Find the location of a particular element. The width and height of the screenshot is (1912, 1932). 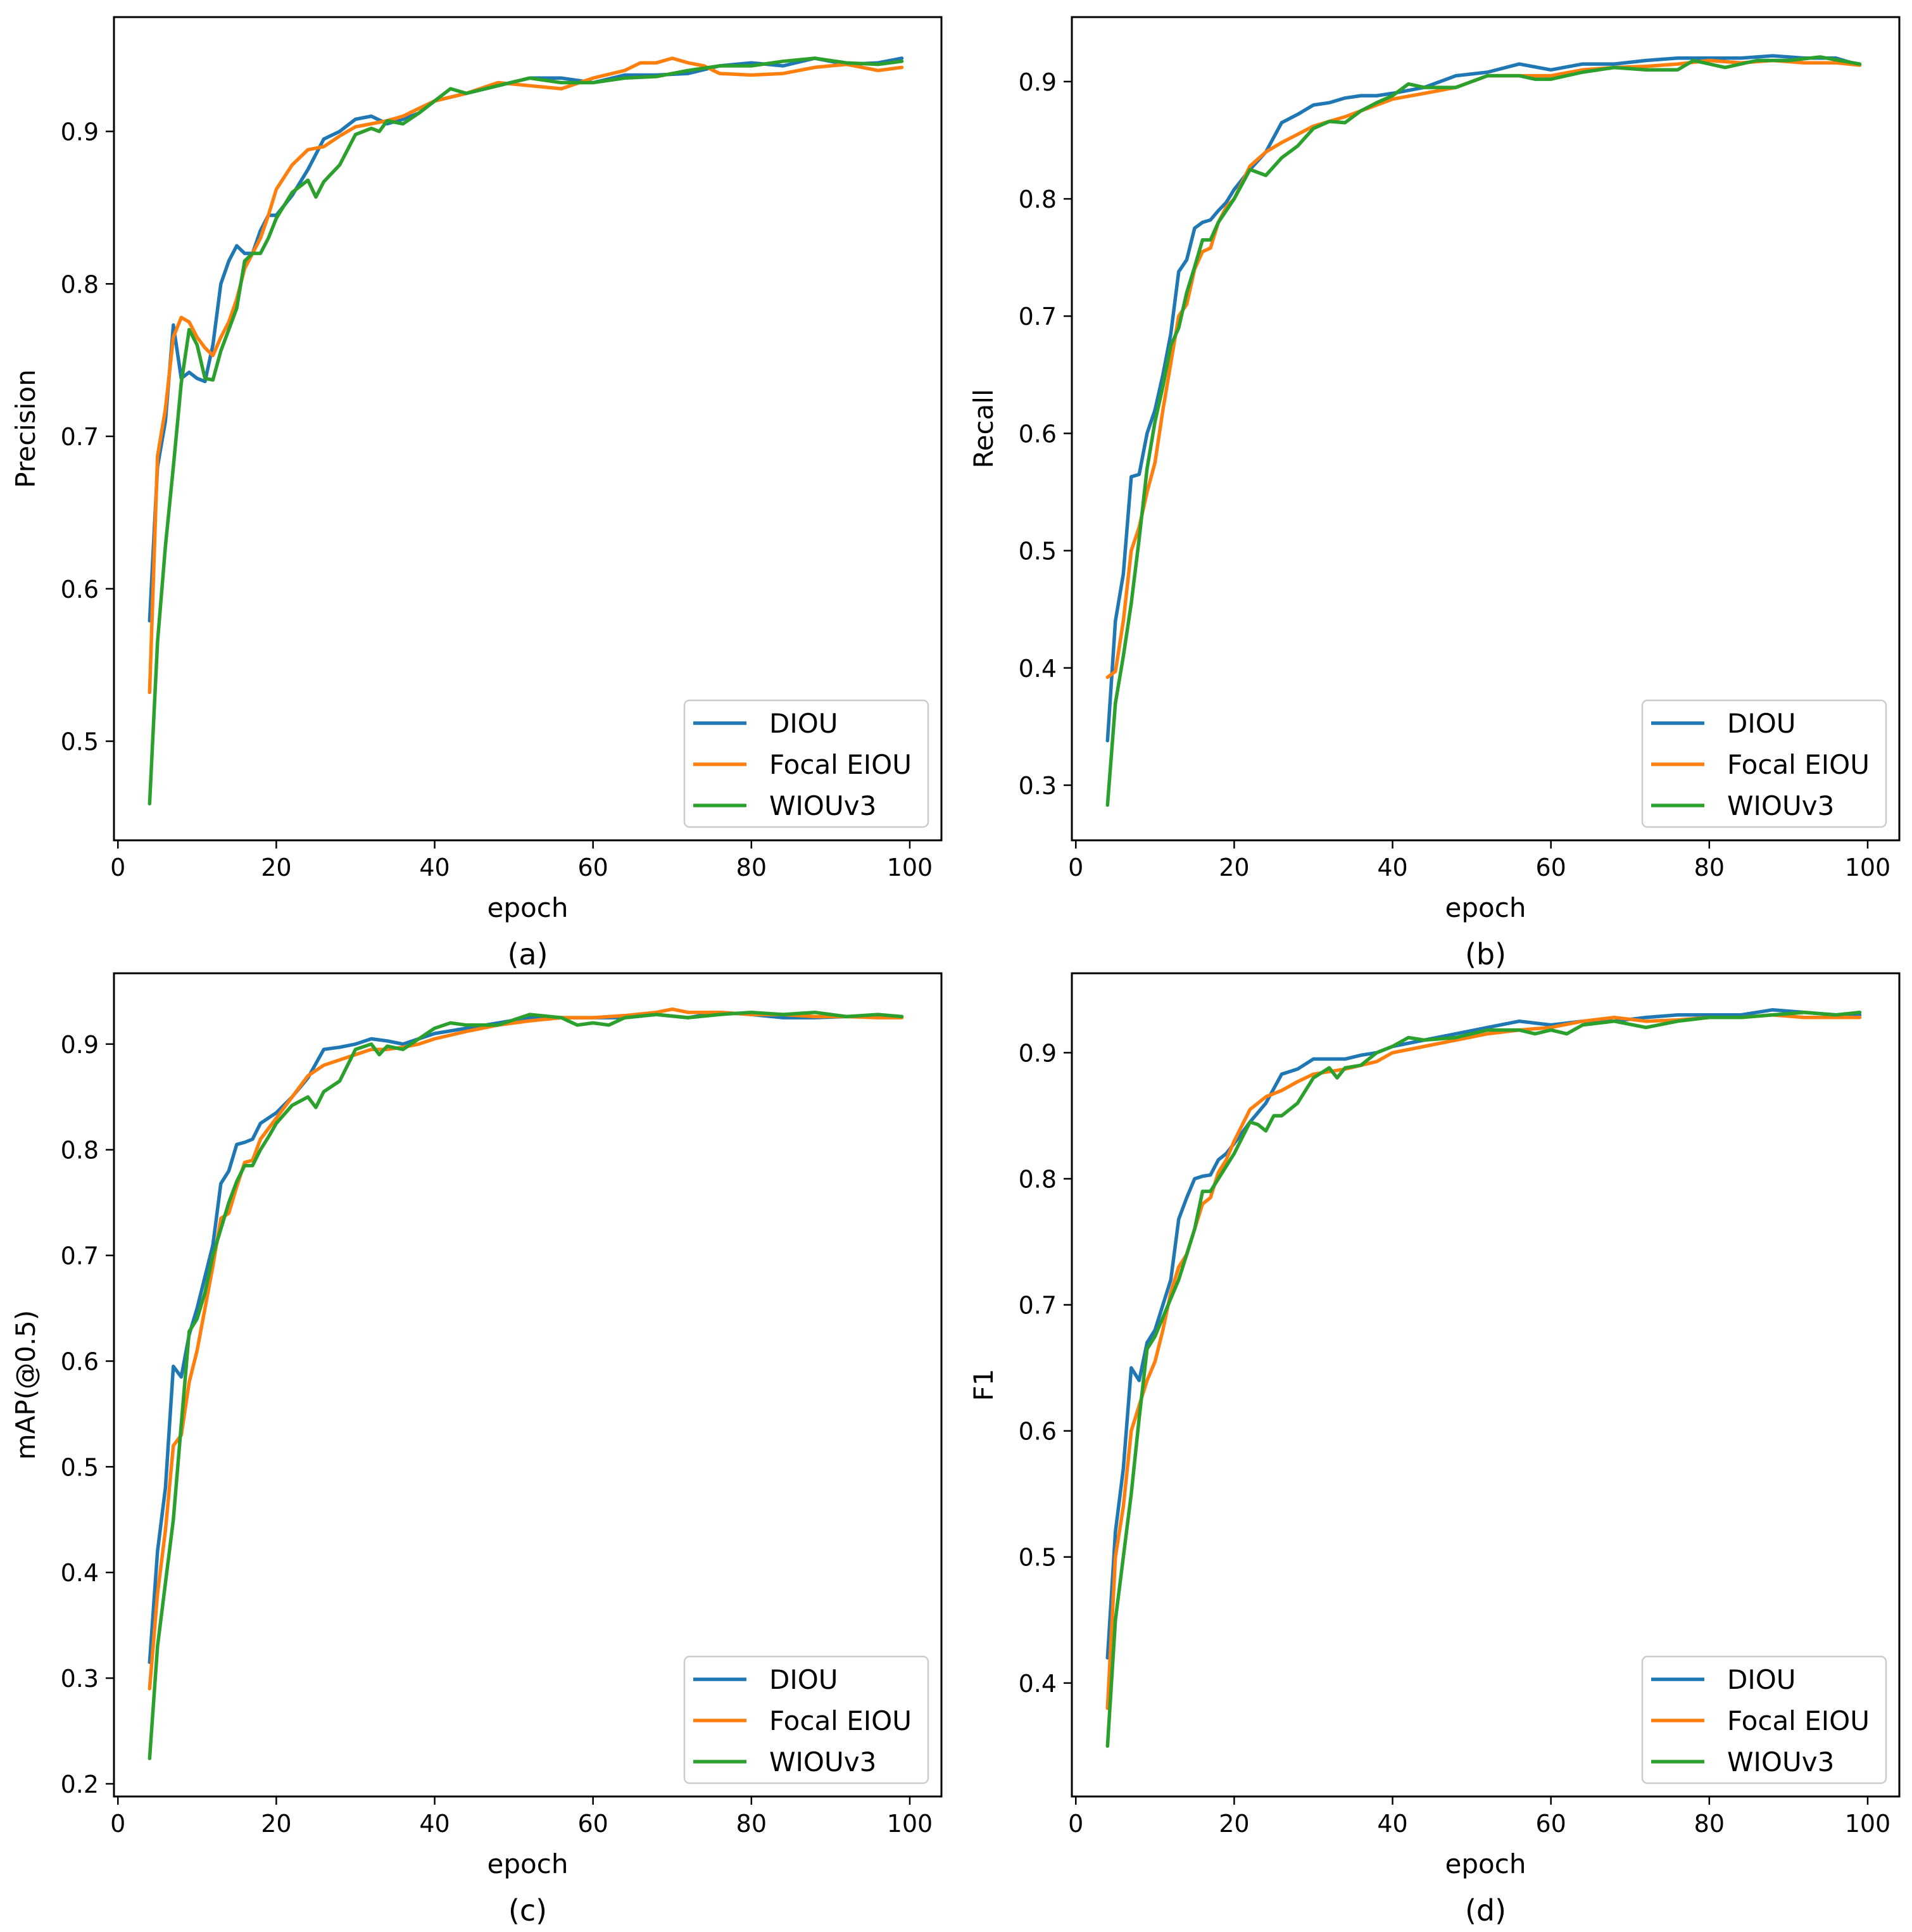

y-axis-label: Recall is located at coordinates (984, 428).